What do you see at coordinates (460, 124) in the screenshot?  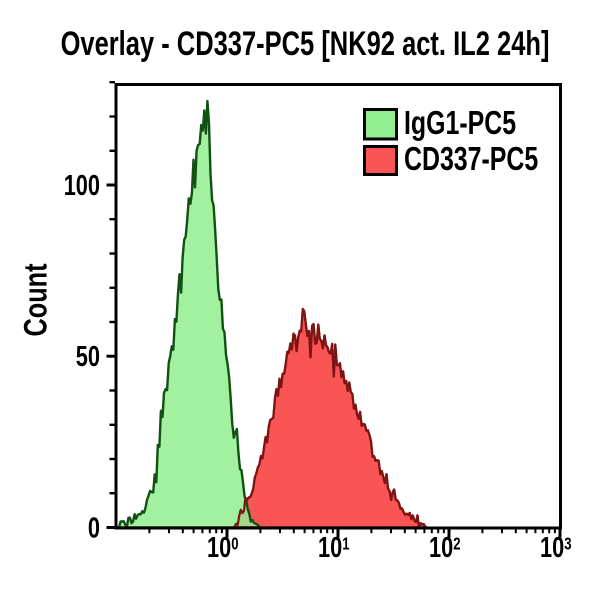 I see `svg-text: IgG1-PC5` at bounding box center [460, 124].